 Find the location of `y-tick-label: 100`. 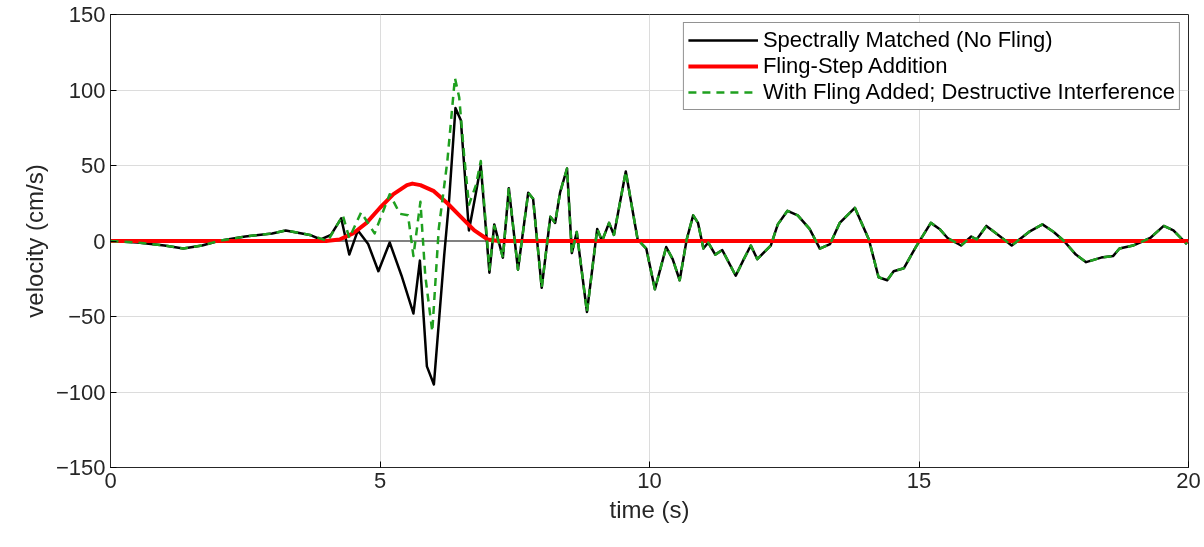

y-tick-label: 100 is located at coordinates (87, 90).